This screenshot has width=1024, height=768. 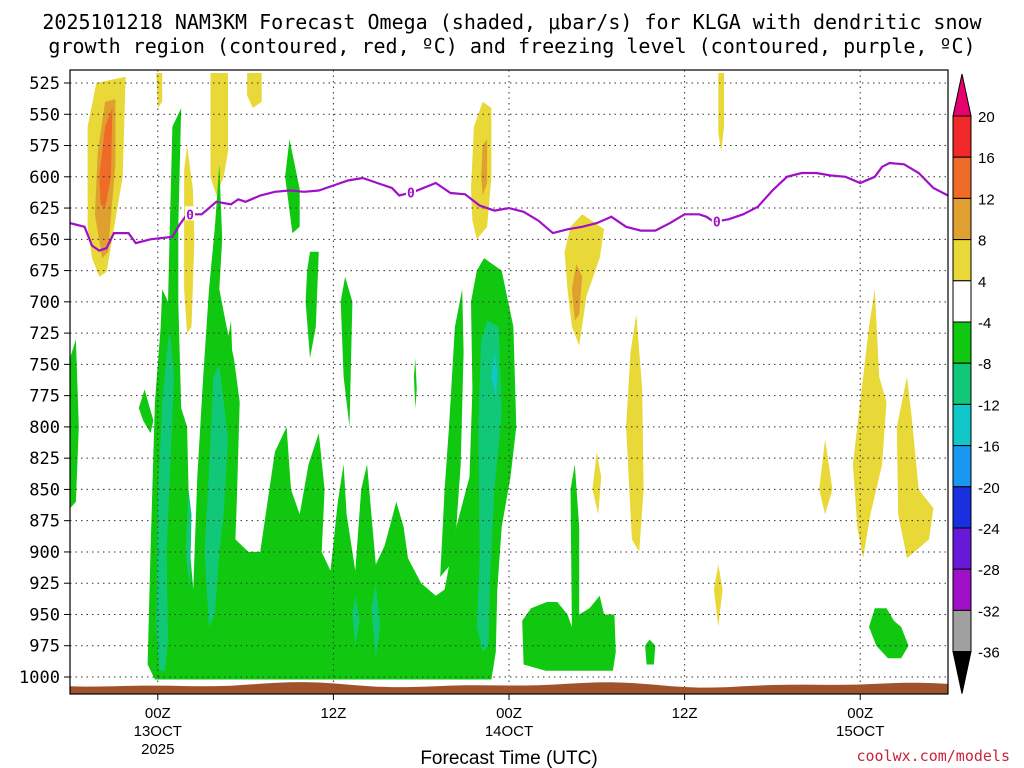 I want to click on y-tick-label-950: 950, so click(x=44, y=615).